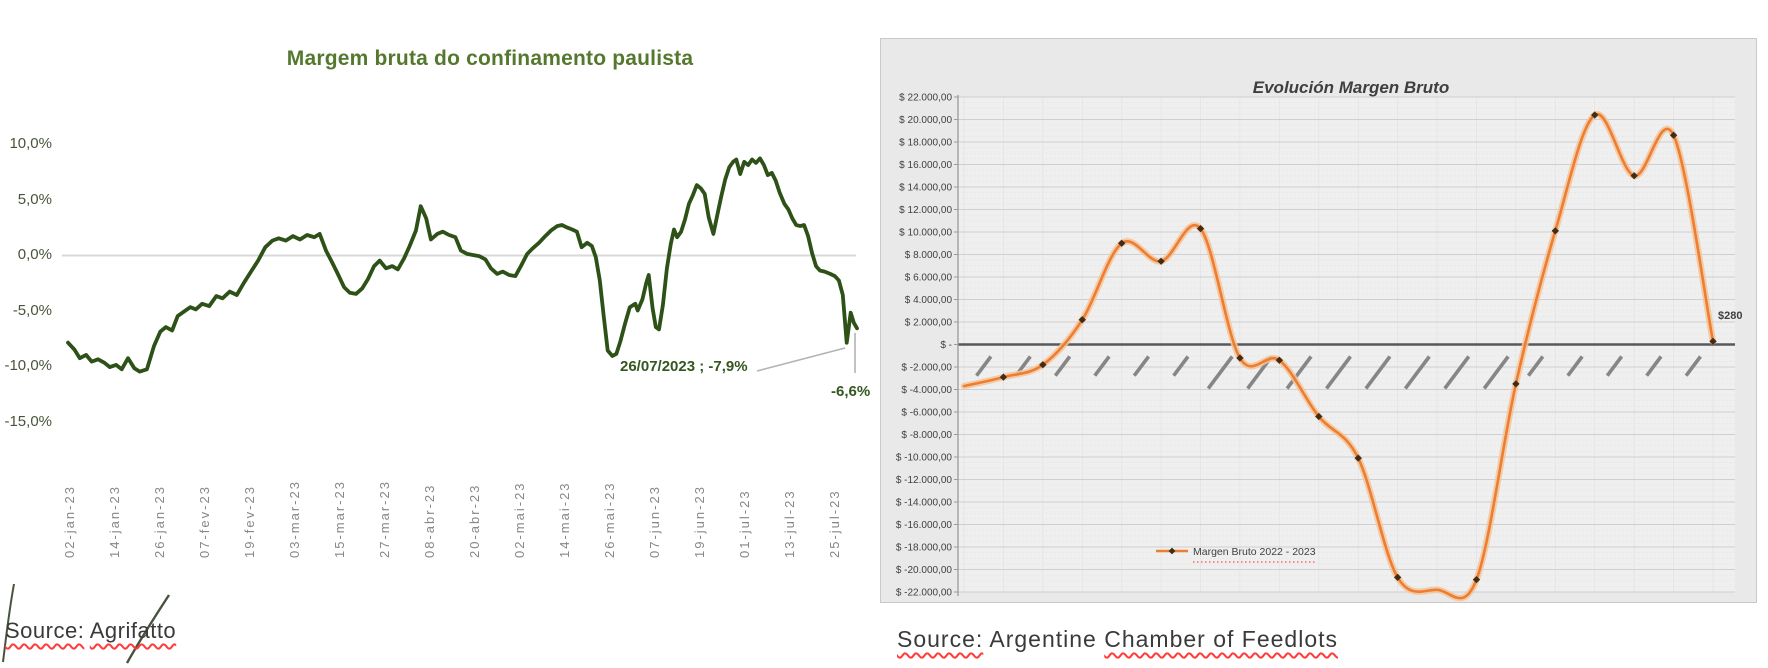 The width and height of the screenshot is (1768, 668). What do you see at coordinates (28, 421) in the screenshot?
I see `left-y-tick-label: -15,0%` at bounding box center [28, 421].